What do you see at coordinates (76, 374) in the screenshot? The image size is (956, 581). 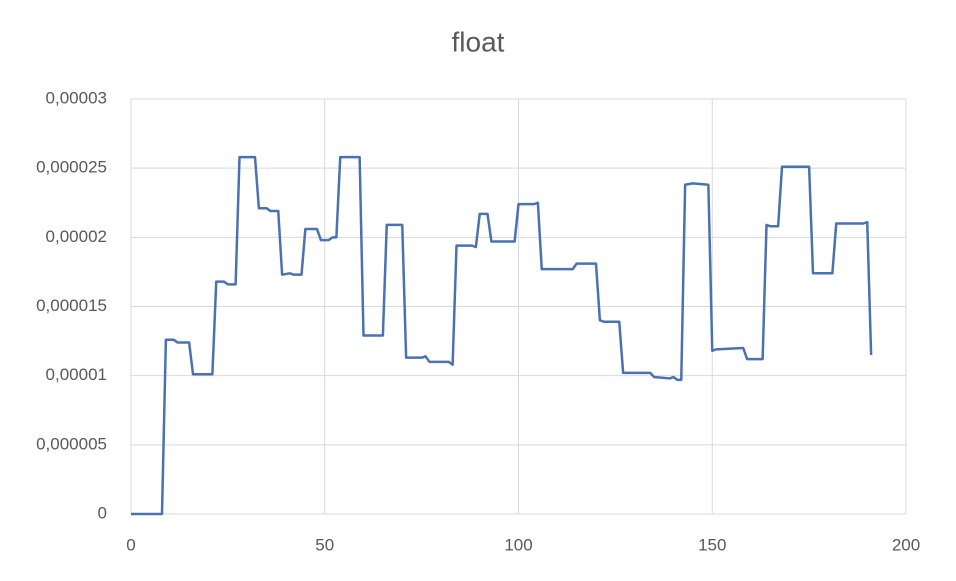 I see `y-tick-label: 0,00001` at bounding box center [76, 374].